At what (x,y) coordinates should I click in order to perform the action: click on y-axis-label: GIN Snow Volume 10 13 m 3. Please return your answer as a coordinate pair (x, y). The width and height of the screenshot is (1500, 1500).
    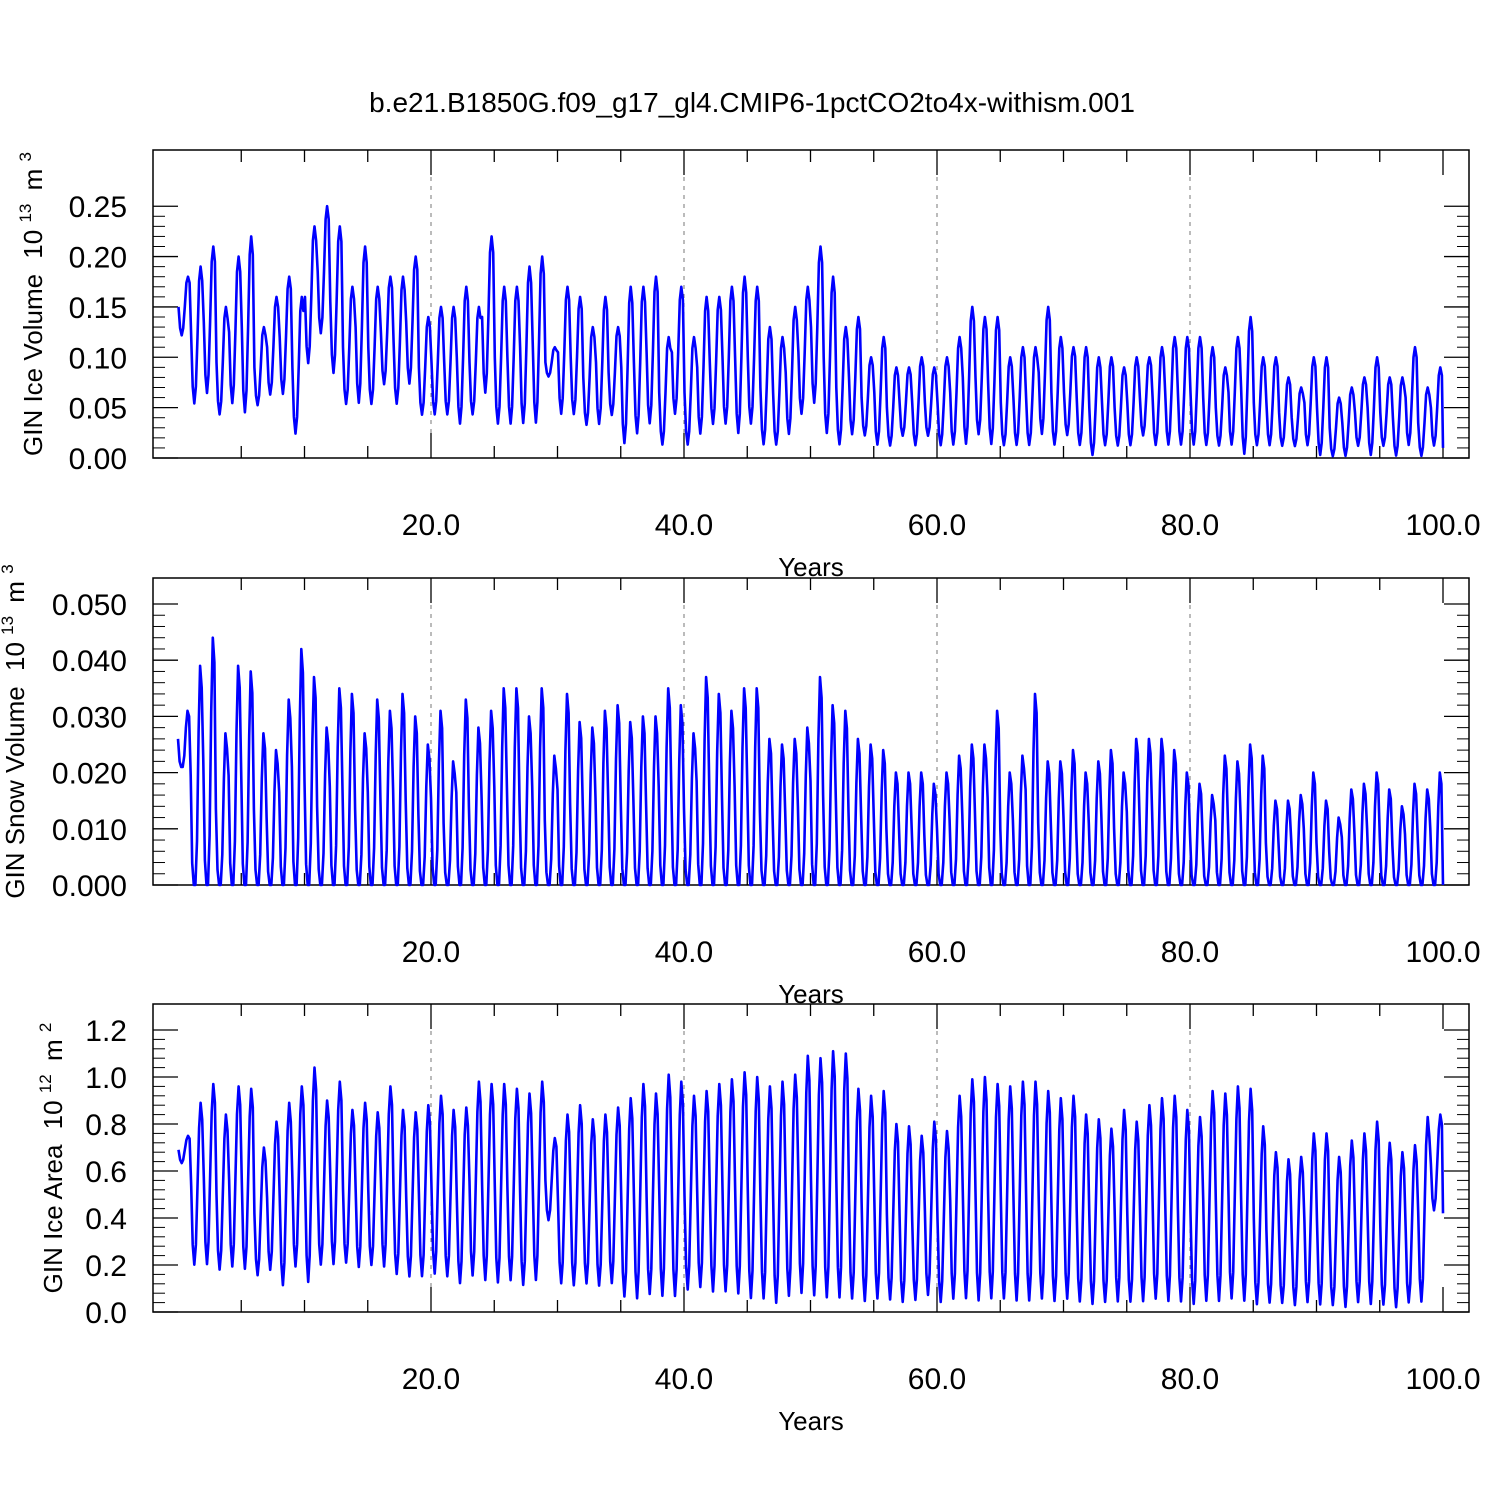
    Looking at the image, I should click on (15, 731).